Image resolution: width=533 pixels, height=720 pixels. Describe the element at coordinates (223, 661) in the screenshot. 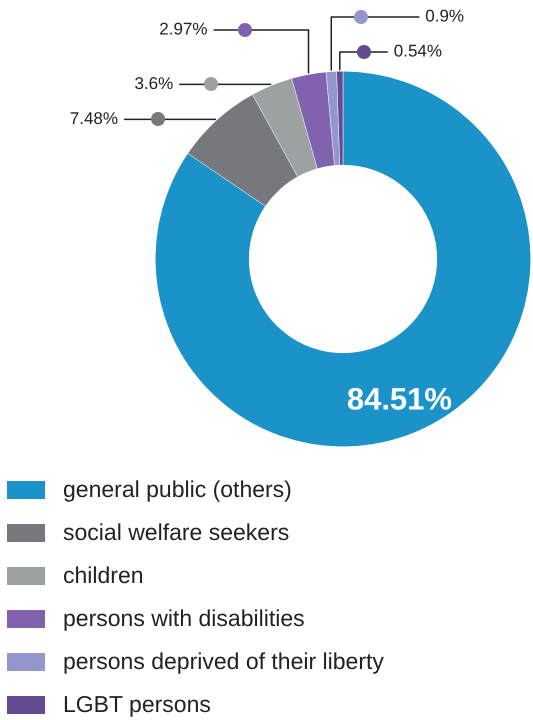

I see `legend-label: persons deprived of their liberty` at that location.